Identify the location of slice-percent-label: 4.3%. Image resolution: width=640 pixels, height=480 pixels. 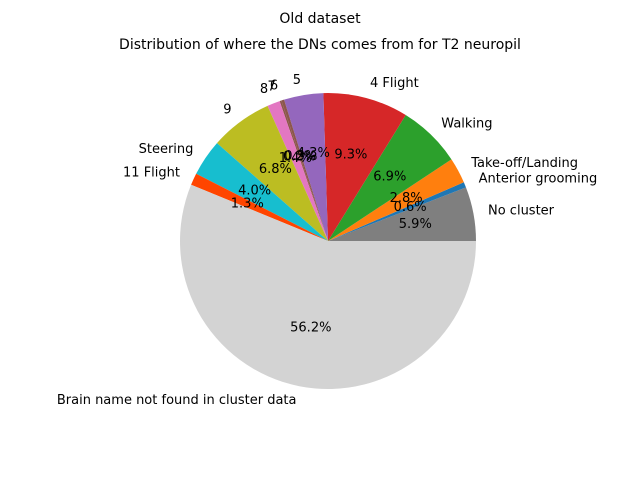
(313, 153).